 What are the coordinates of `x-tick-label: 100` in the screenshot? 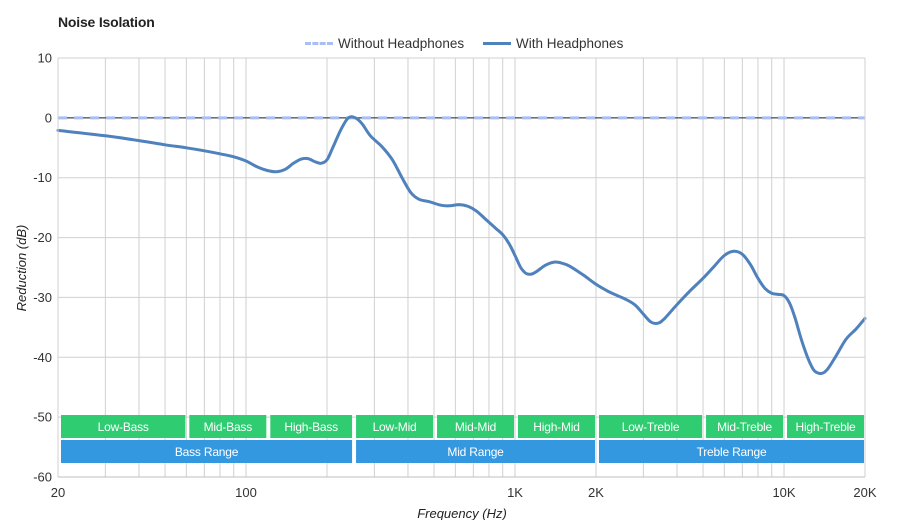 It's located at (246, 492).